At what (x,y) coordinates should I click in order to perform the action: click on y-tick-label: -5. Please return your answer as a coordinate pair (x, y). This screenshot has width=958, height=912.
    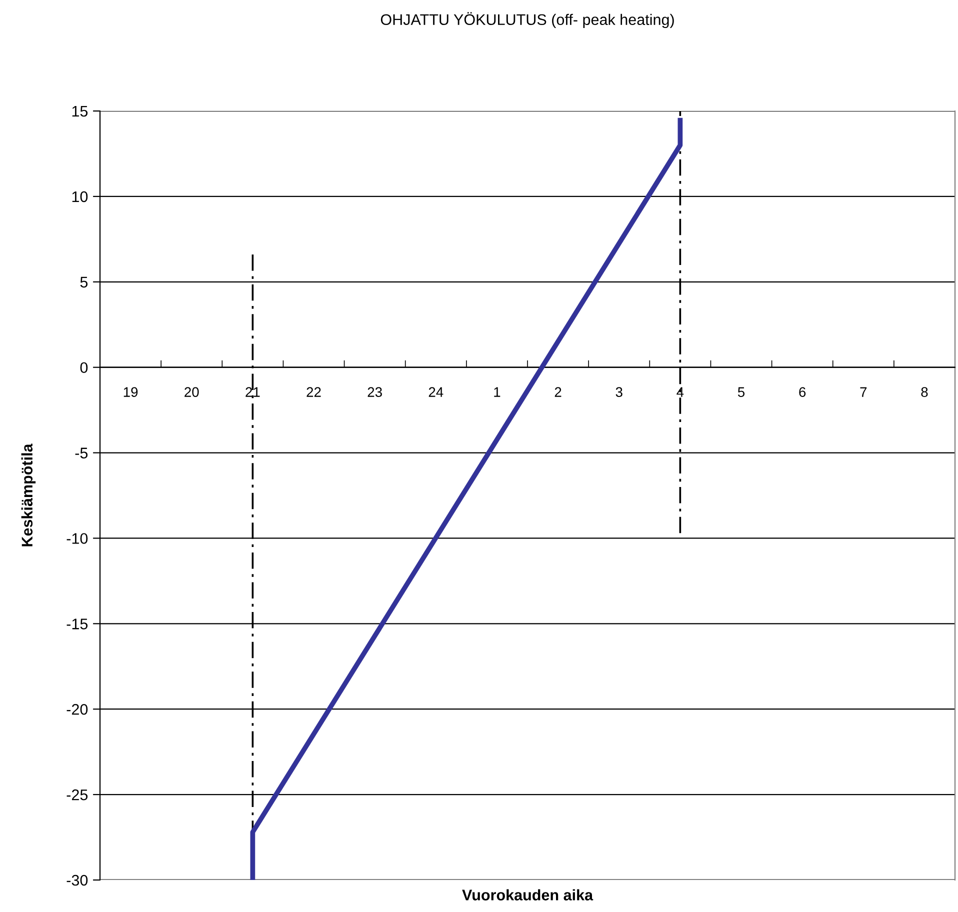
    Looking at the image, I should click on (81, 453).